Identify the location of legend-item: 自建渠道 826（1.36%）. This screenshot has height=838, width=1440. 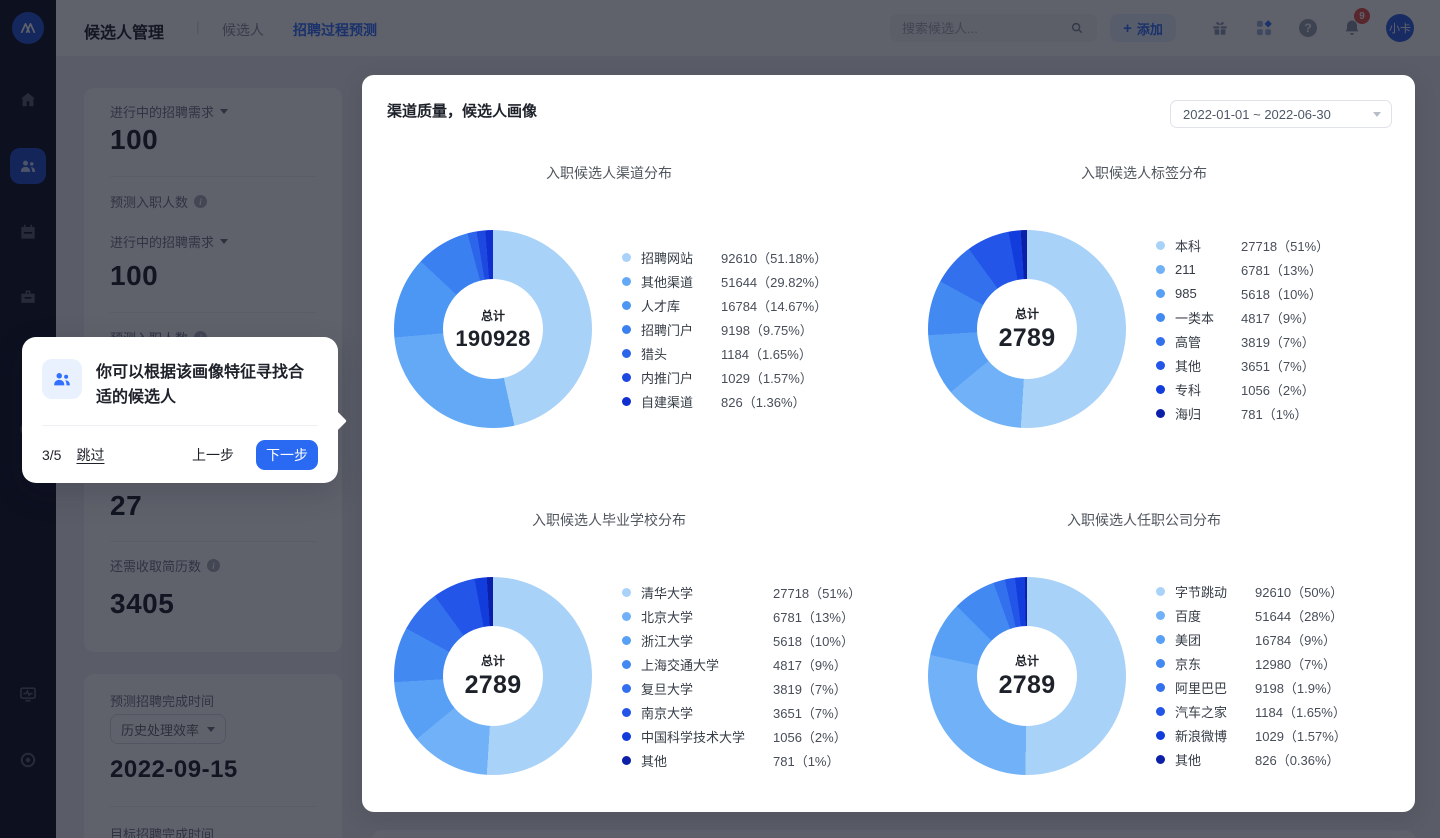
(724, 401).